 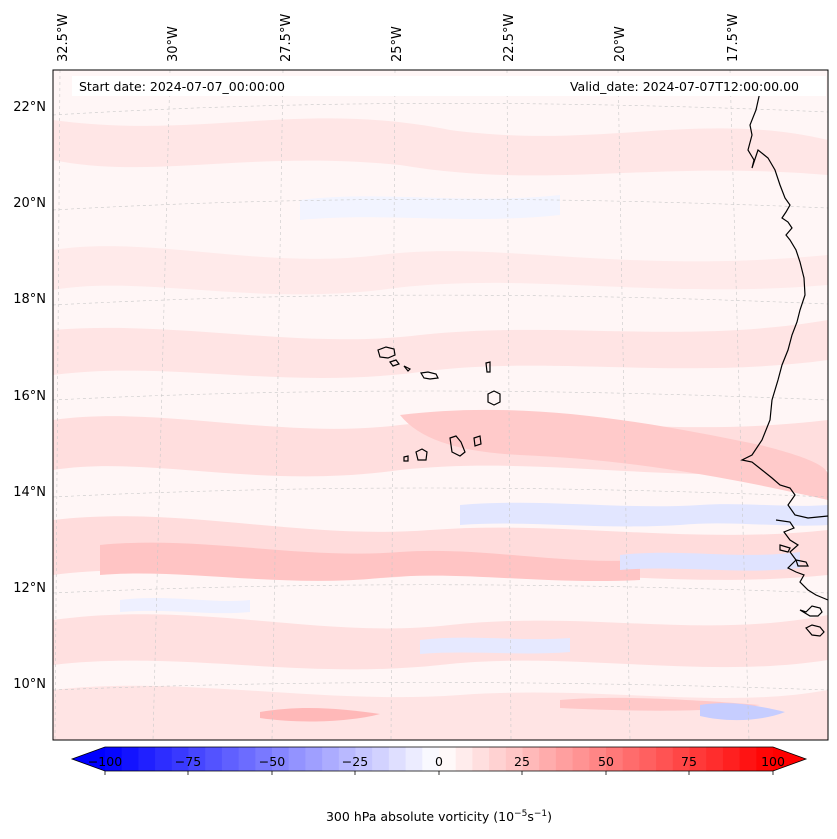 I want to click on lon-label-20w: 20°W, so click(x=620, y=44).